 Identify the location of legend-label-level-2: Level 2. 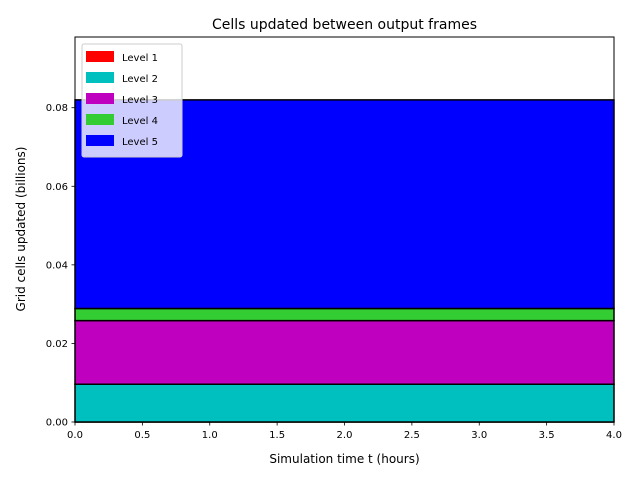
(140, 79).